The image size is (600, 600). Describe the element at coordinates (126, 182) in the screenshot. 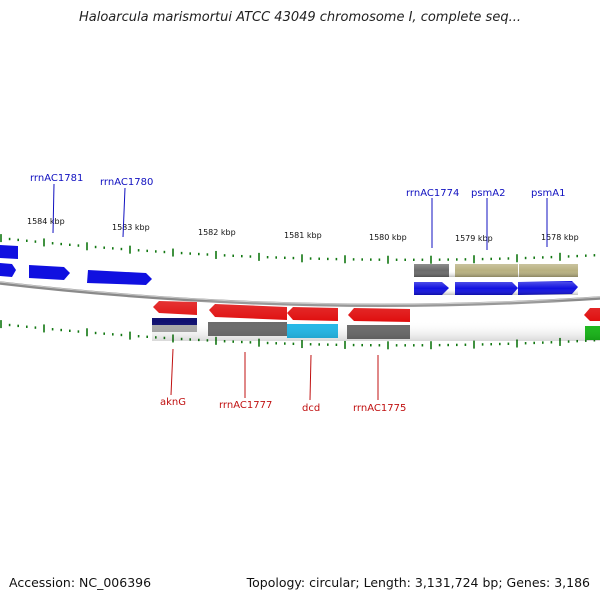

I see `gene-label-rrnAC1780: rrnAC1780` at that location.